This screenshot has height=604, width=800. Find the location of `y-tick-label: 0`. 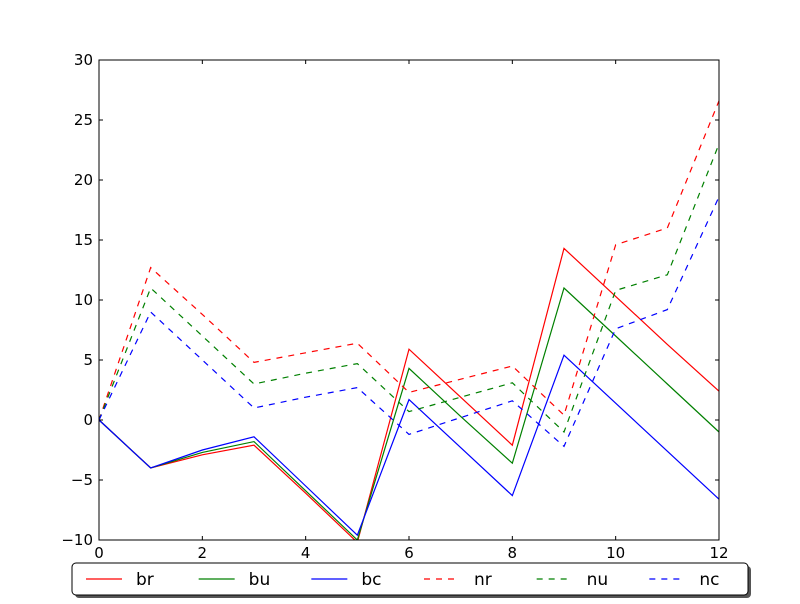

y-tick-label: 0 is located at coordinates (88, 420).